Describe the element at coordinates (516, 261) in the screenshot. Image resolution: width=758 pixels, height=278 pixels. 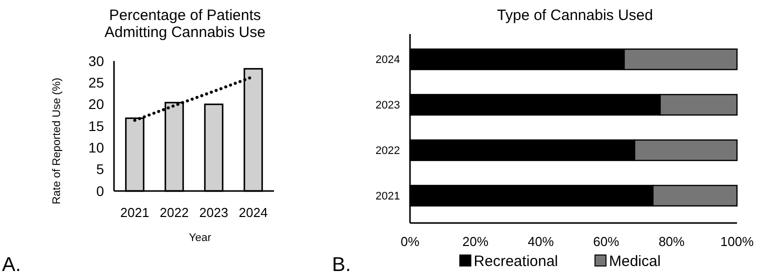
I see `legend-label: Recreational` at that location.